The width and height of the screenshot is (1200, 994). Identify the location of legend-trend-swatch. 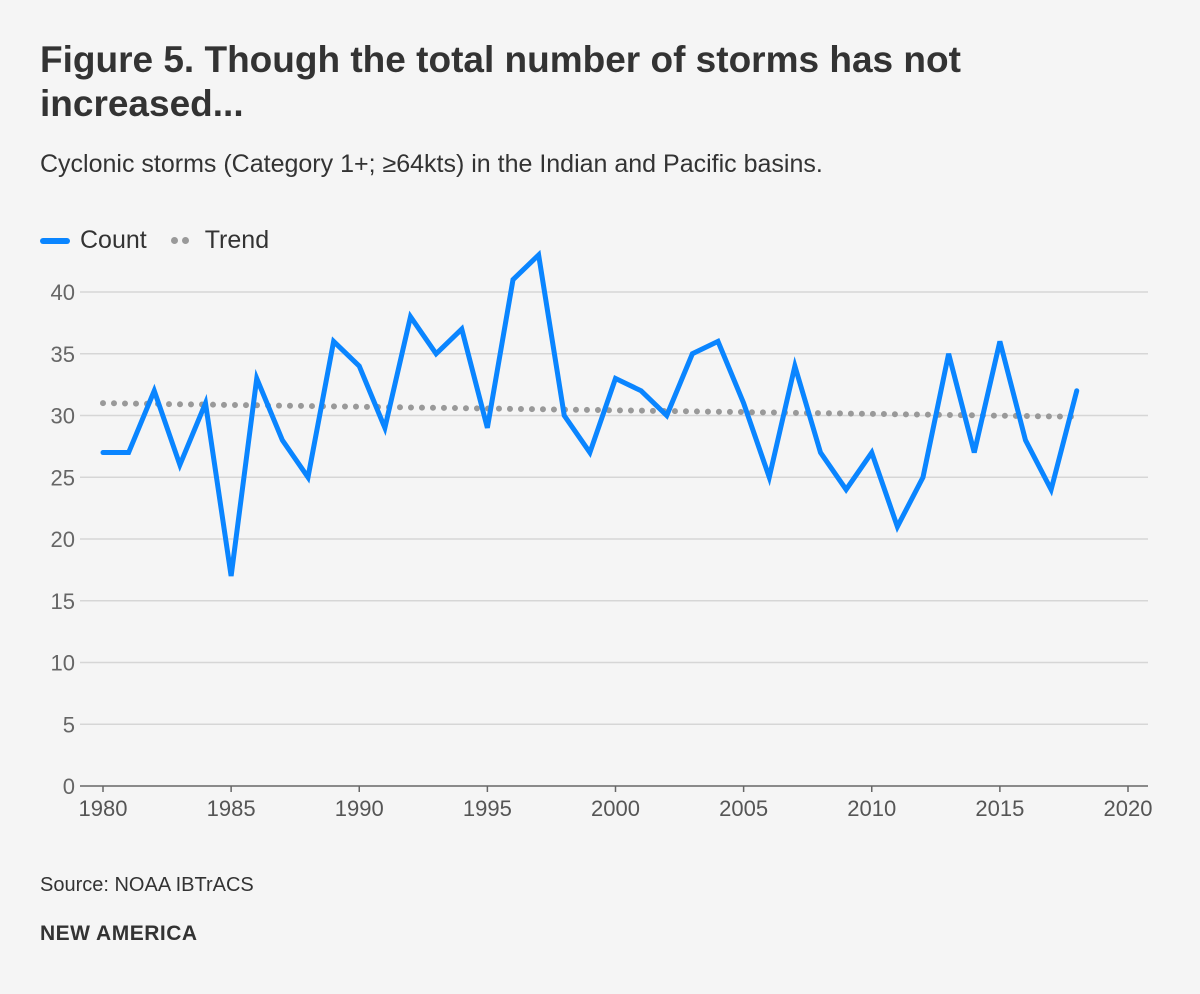
(179, 240).